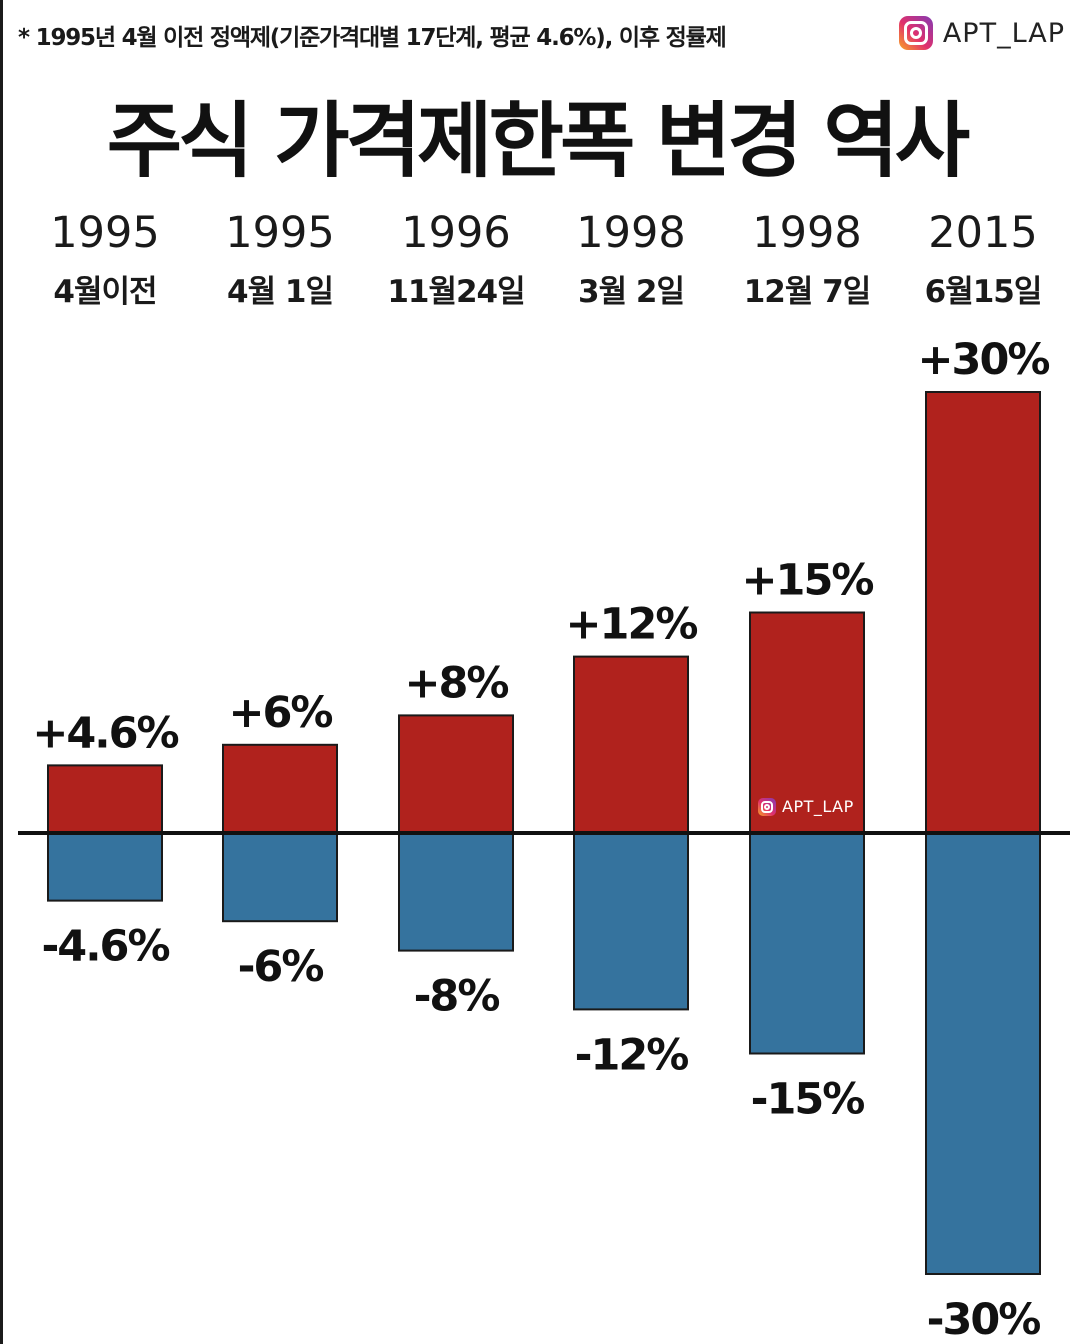 The height and width of the screenshot is (1344, 1073). What do you see at coordinates (456, 233) in the screenshot?
I see `category-year-label: 1996` at bounding box center [456, 233].